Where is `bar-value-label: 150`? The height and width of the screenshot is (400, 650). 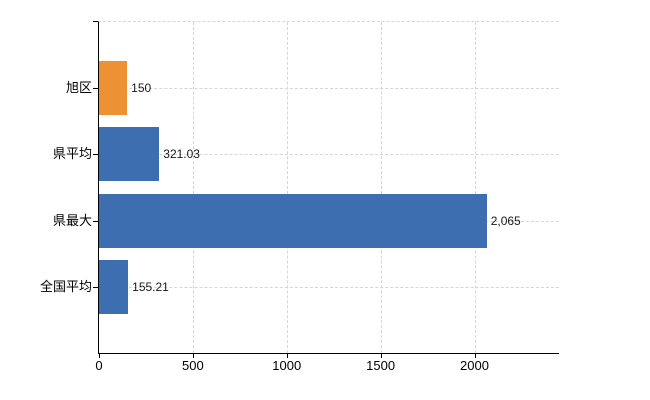
bar-value-label: 150 is located at coordinates (141, 88).